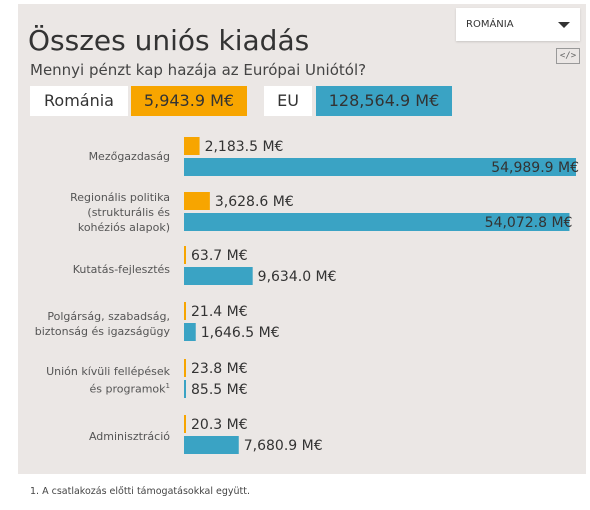  Describe the element at coordinates (244, 147) in the screenshot. I see `data-label: 2,183.5 M€` at that location.